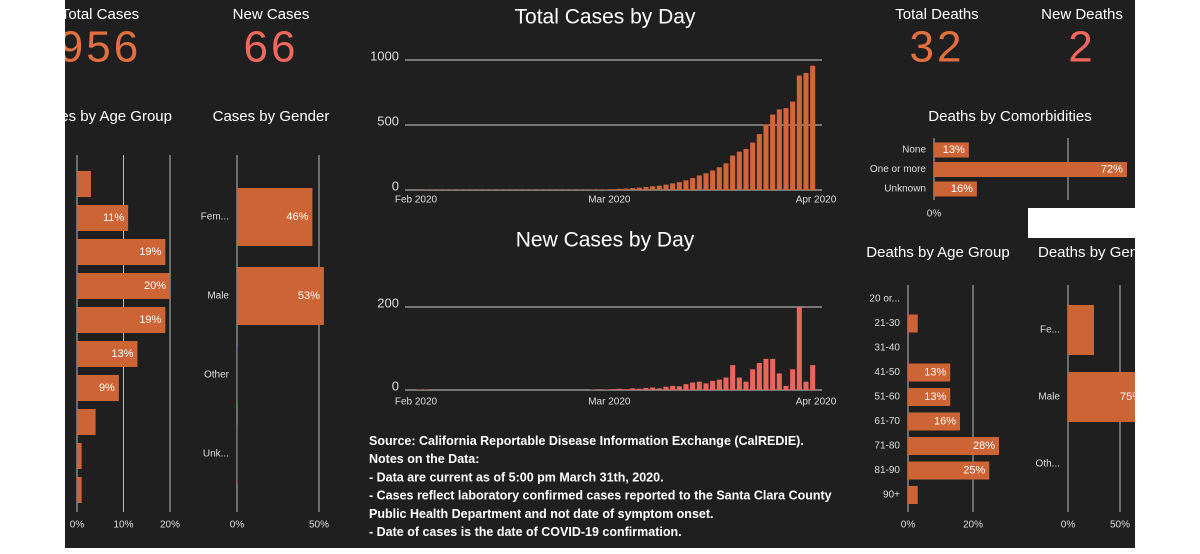  I want to click on y-tick-label: 1000, so click(384, 55).